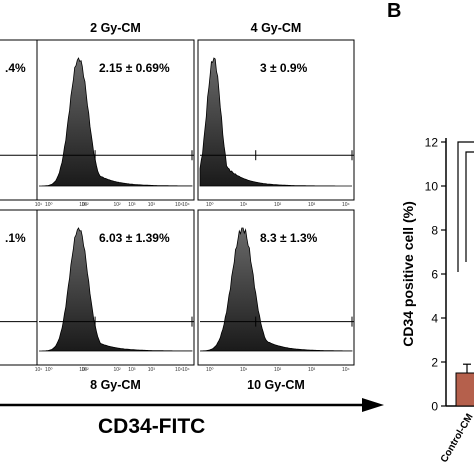  What do you see at coordinates (434, 275) in the screenshot?
I see `y-tick-label: 6` at bounding box center [434, 275].